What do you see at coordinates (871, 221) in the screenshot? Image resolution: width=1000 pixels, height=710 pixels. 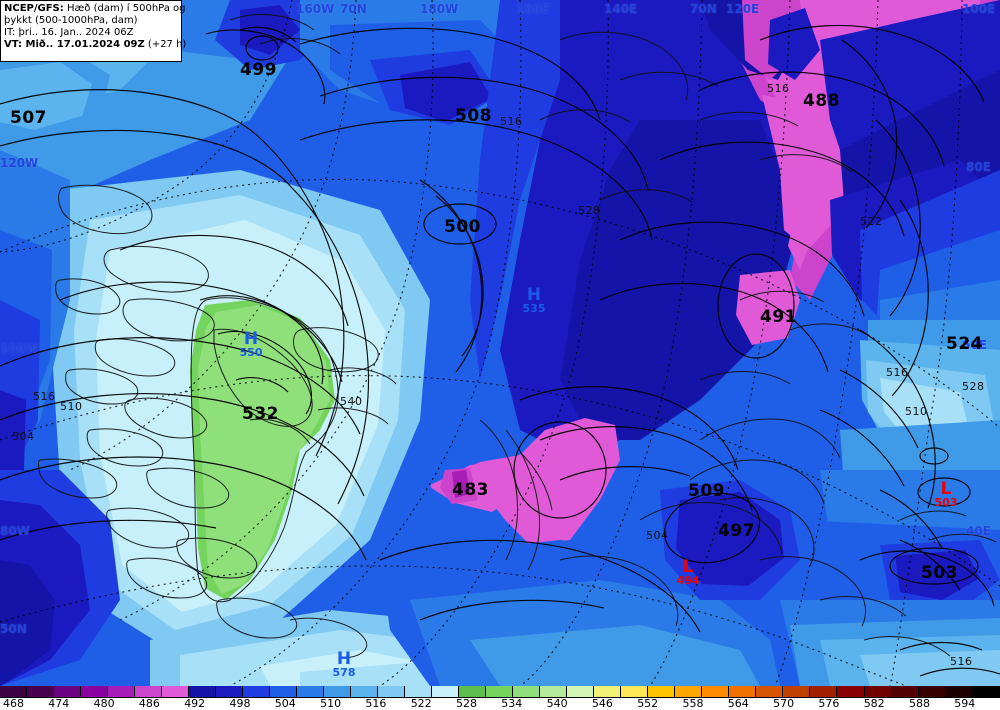 I see `contour-label: 522` at bounding box center [871, 221].